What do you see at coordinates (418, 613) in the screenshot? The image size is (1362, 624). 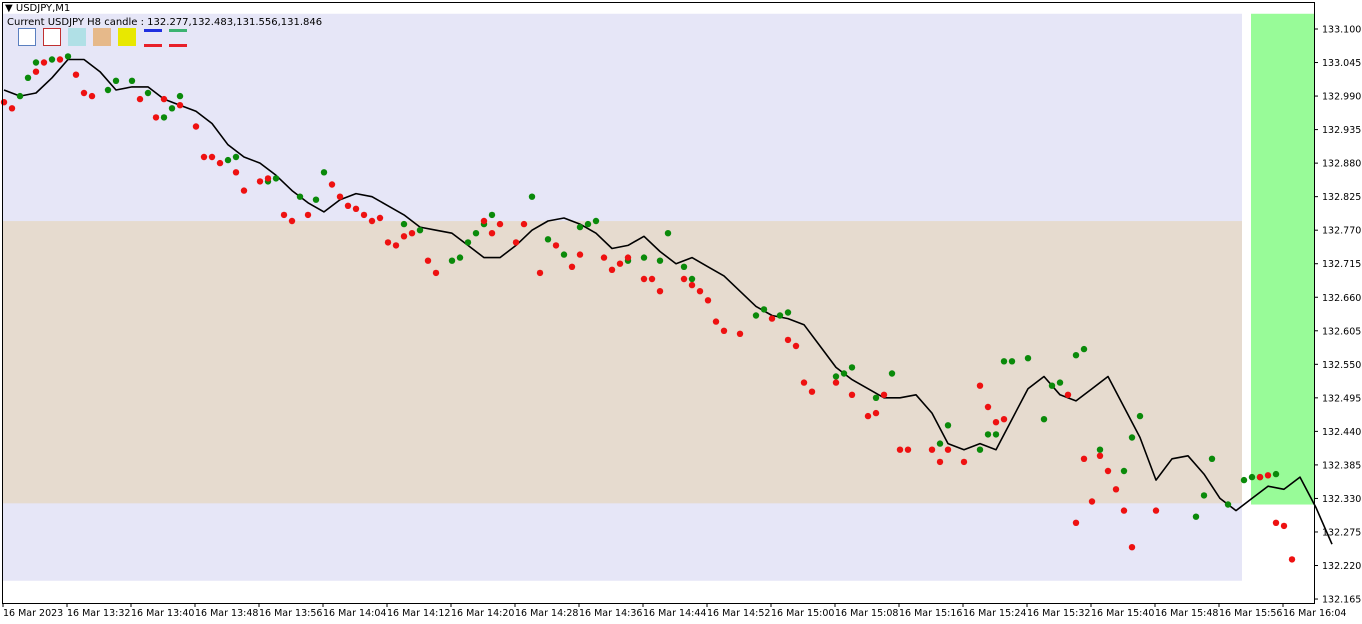 I see `x-tick-label: 16 Mar 14:12` at bounding box center [418, 613].